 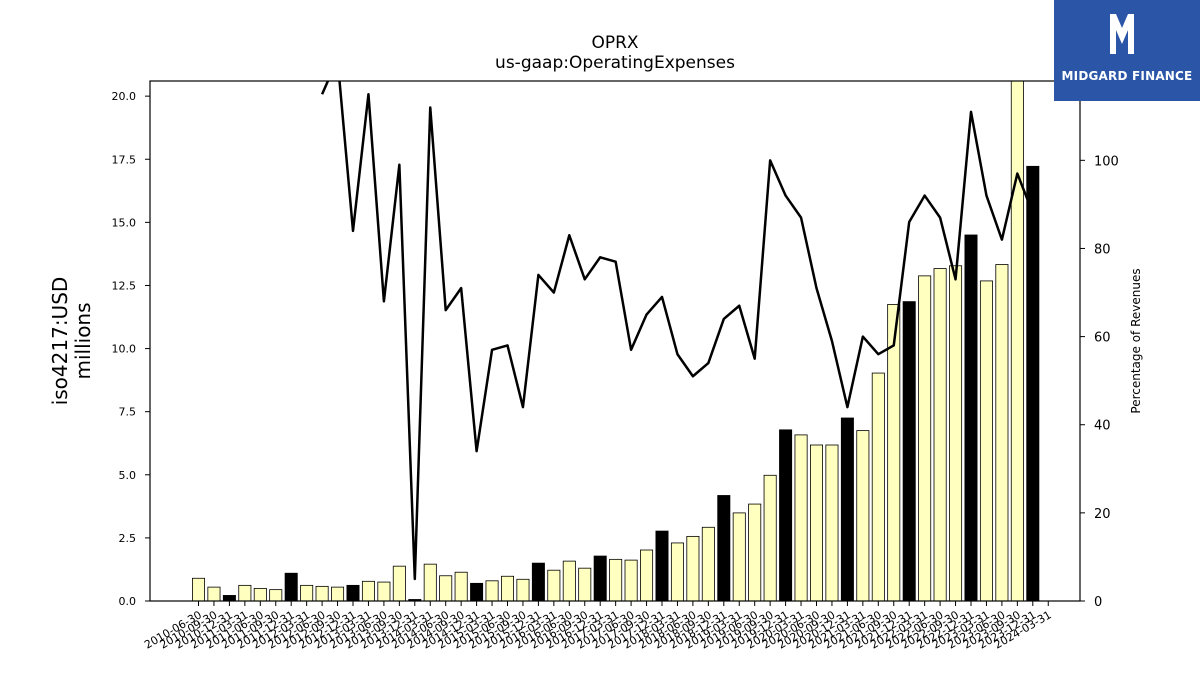 What do you see at coordinates (71, 341) in the screenshot?
I see `y-axis-label-left: iso4217:USDmillions` at bounding box center [71, 341].